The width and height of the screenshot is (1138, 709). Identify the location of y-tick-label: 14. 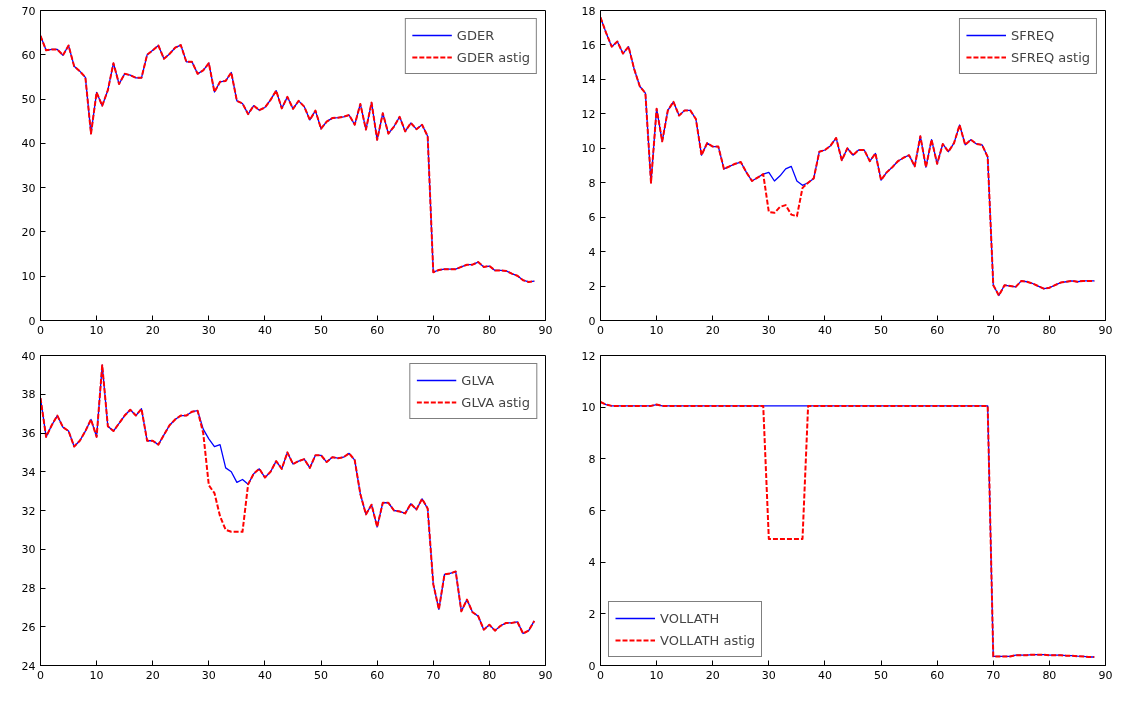
(588, 80).